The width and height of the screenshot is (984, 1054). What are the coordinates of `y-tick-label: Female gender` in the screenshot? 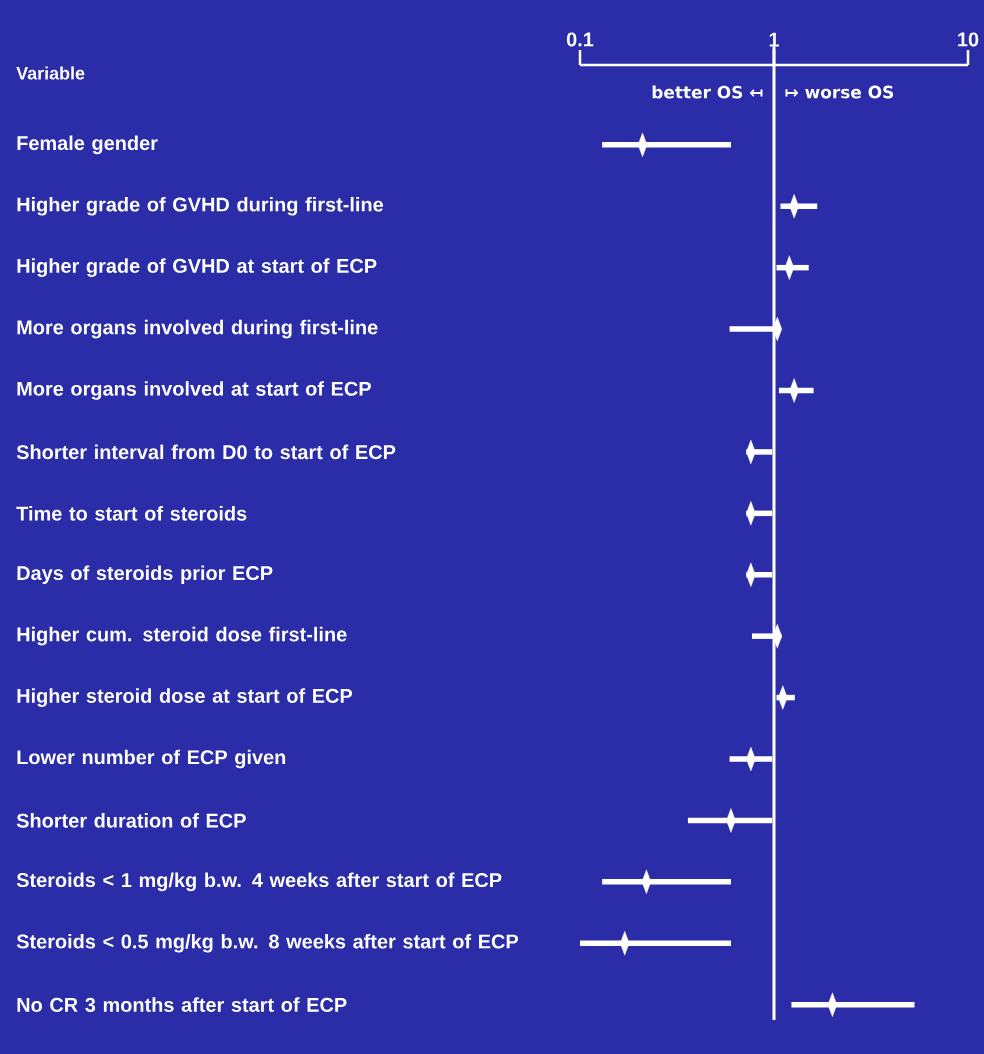 It's located at (87, 145).